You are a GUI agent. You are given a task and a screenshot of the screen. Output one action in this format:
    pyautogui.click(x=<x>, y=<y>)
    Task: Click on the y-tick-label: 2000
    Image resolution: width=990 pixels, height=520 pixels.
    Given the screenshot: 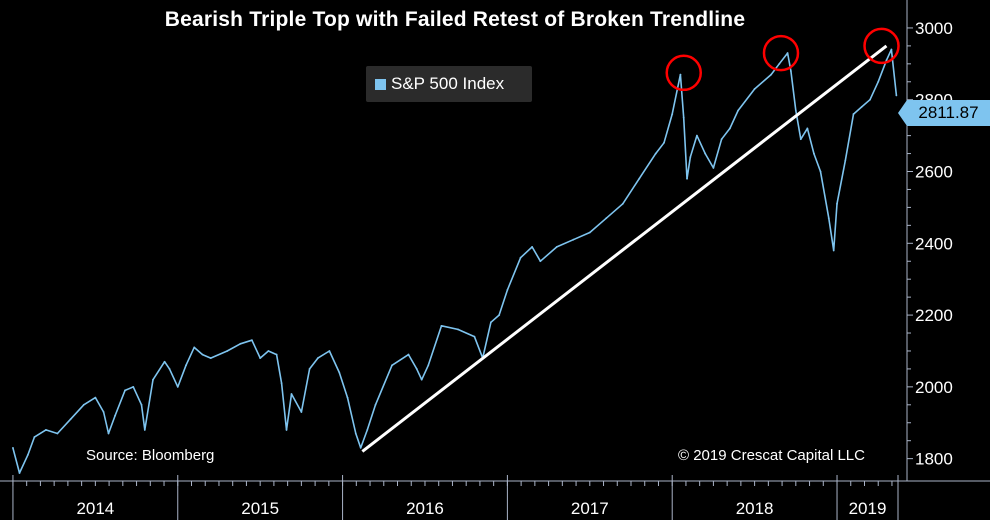 What is the action you would take?
    pyautogui.click(x=934, y=387)
    